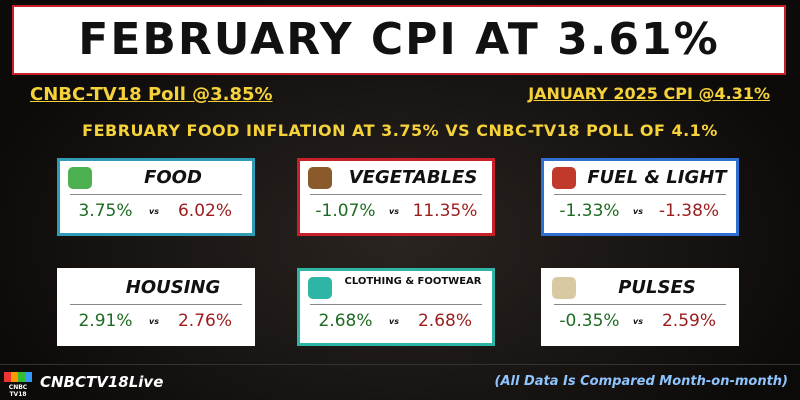  Describe the element at coordinates (657, 287) in the screenshot. I see `card-label: PULSES` at that location.